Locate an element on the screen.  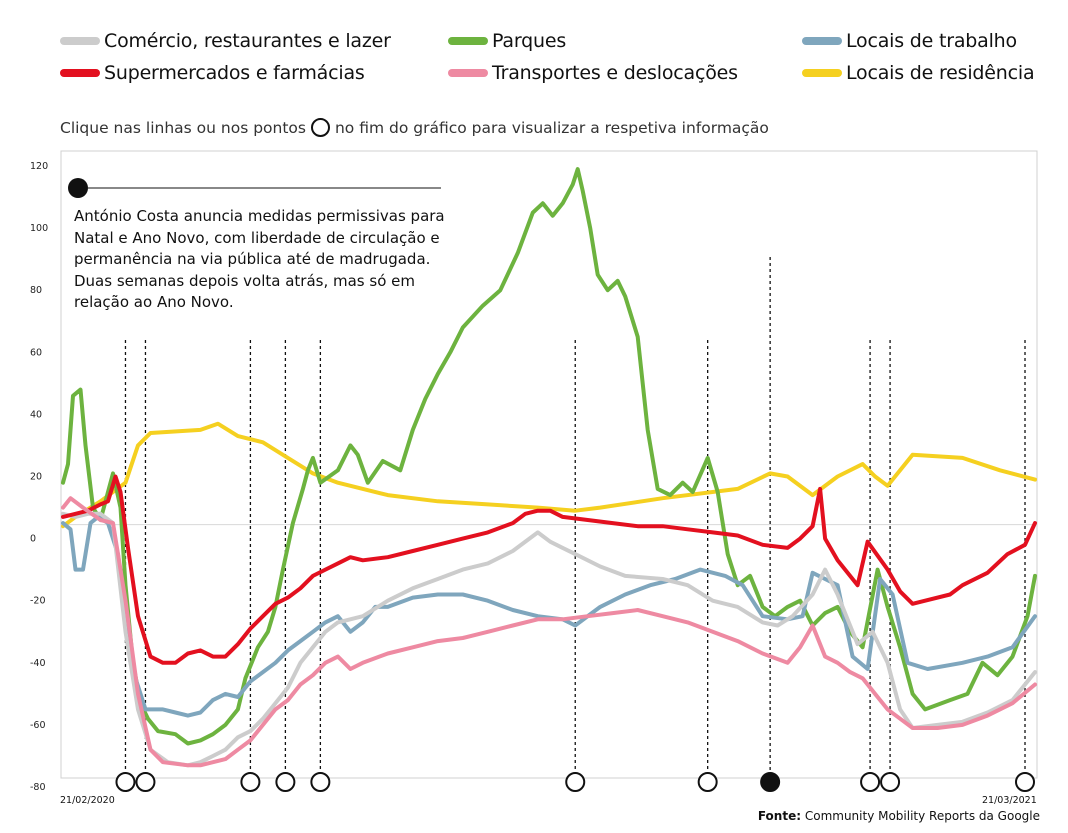
legend-label: Locais de residência is located at coordinates (940, 73).